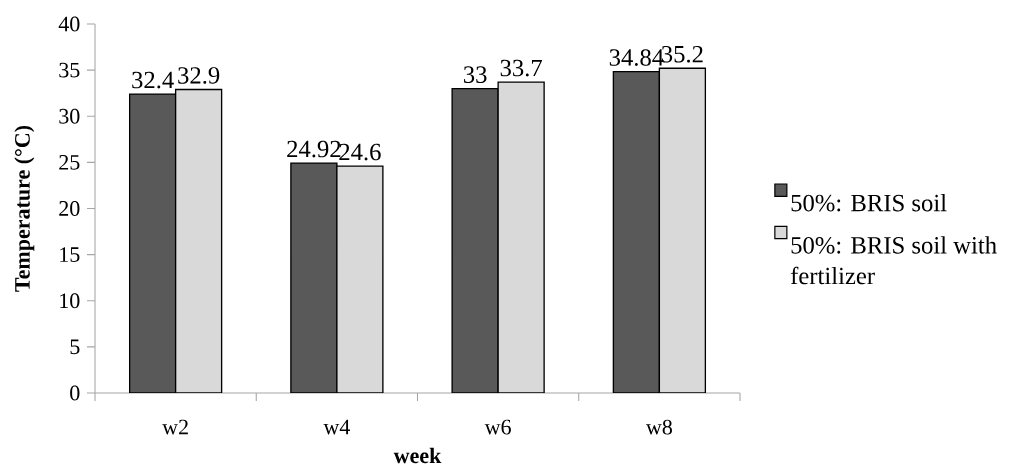  What do you see at coordinates (70, 301) in the screenshot?
I see `y-tick-label: 10` at bounding box center [70, 301].